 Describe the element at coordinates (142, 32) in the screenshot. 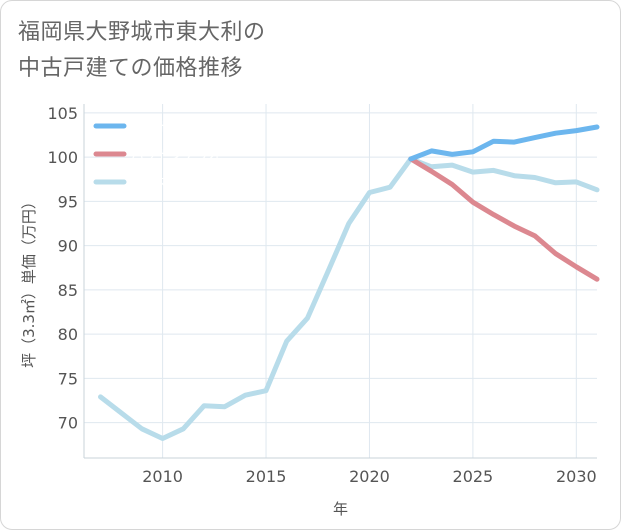

I see `chart-title-line1: 福岡県大野城市東大利の` at that location.